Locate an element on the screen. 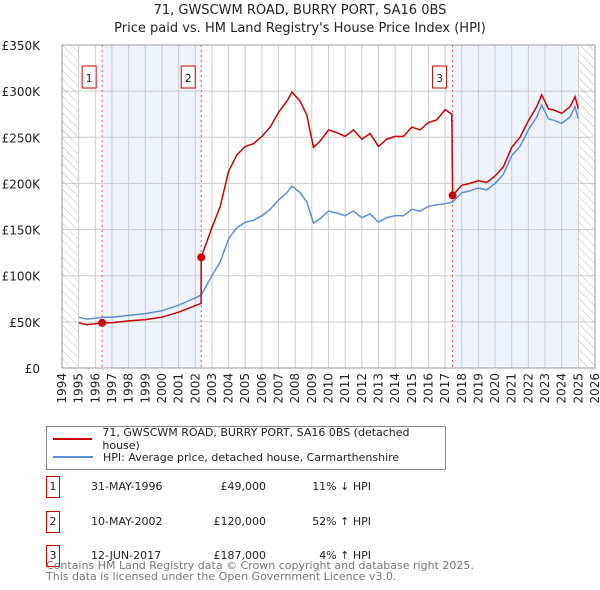 The height and width of the screenshot is (590, 600). y-tick-label: £100K is located at coordinates (22, 277).